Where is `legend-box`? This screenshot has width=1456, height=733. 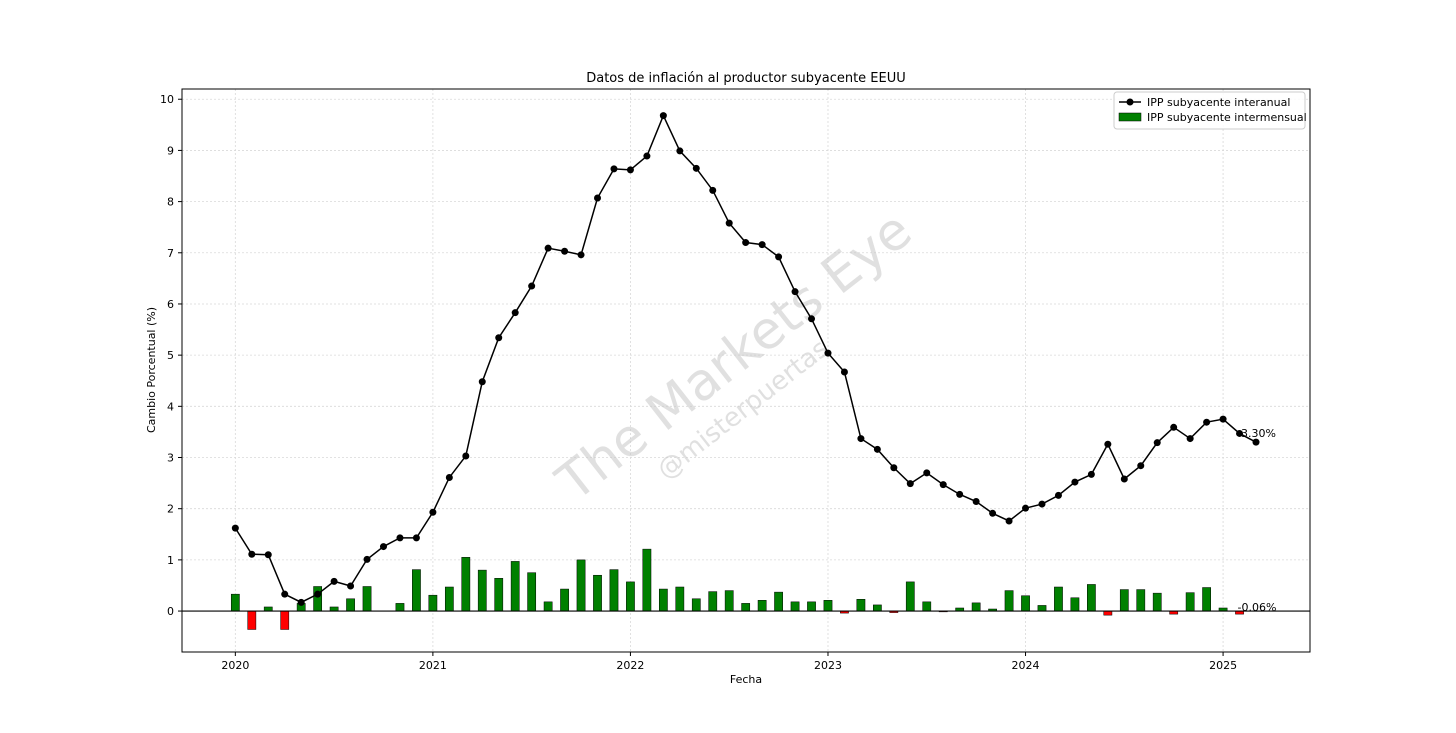
legend-box is located at coordinates (1209, 110).